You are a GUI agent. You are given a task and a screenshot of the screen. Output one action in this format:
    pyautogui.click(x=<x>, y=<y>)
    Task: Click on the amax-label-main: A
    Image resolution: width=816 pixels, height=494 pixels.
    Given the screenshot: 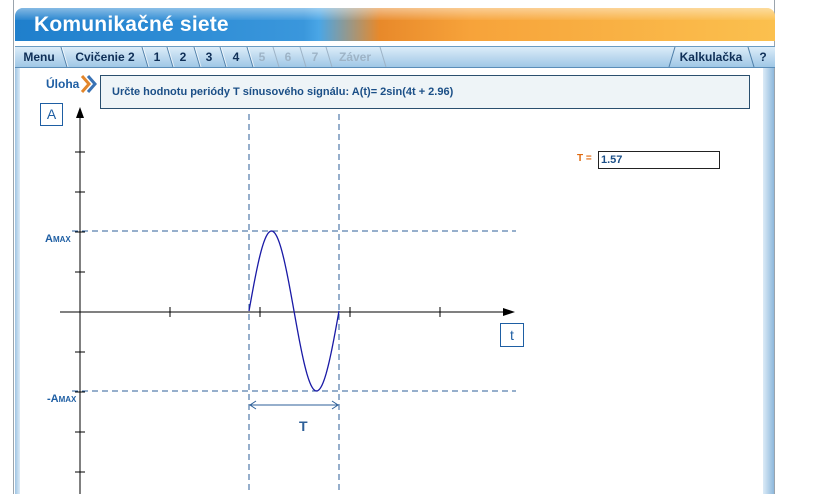 What is the action you would take?
    pyautogui.click(x=49, y=239)
    